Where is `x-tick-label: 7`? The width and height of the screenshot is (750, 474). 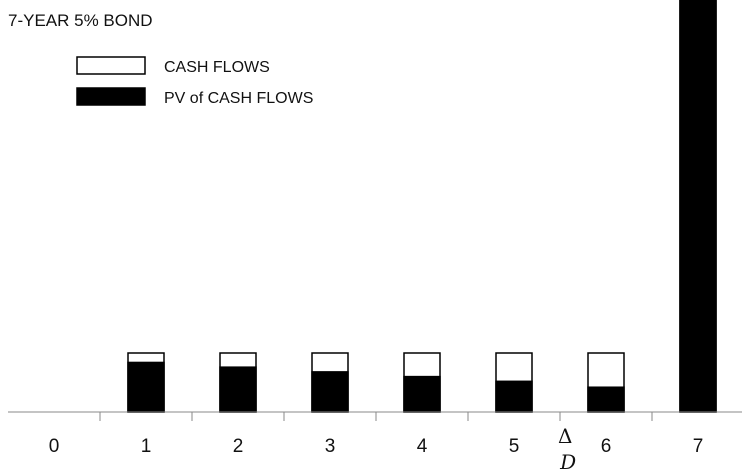 x-tick-label: 7 is located at coordinates (698, 446).